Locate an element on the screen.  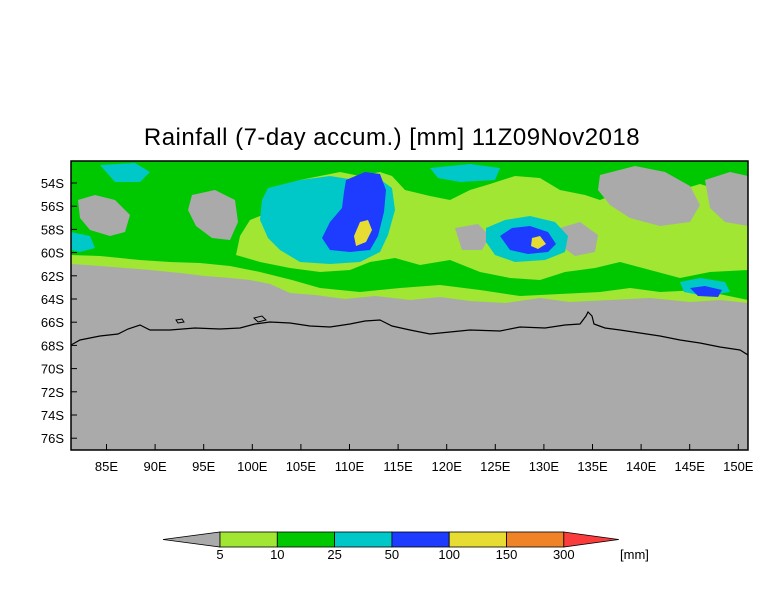
colorbar-label: 10 is located at coordinates (277, 554).